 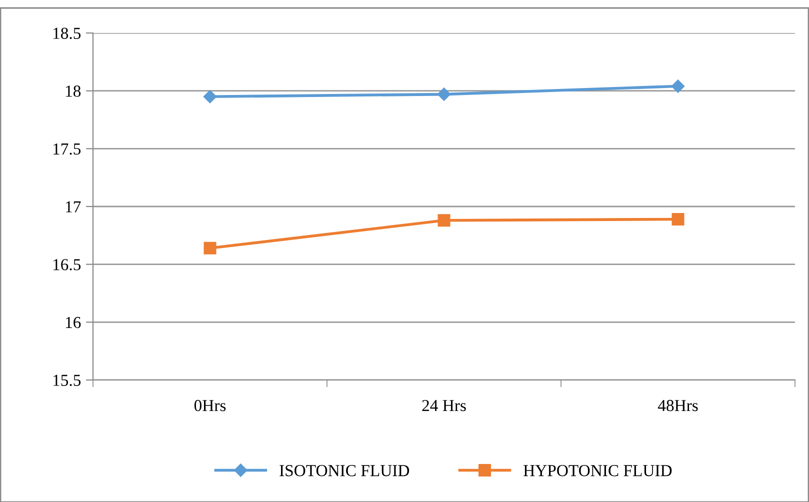 What do you see at coordinates (598, 470) in the screenshot?
I see `legend-label: HYPOTONIC FLUID` at bounding box center [598, 470].